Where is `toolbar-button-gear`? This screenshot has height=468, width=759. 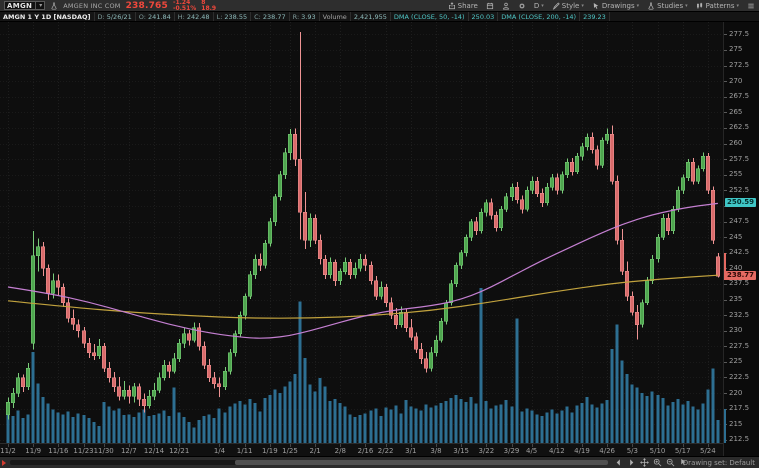
toolbar-button-gear is located at coordinates (522, 6).